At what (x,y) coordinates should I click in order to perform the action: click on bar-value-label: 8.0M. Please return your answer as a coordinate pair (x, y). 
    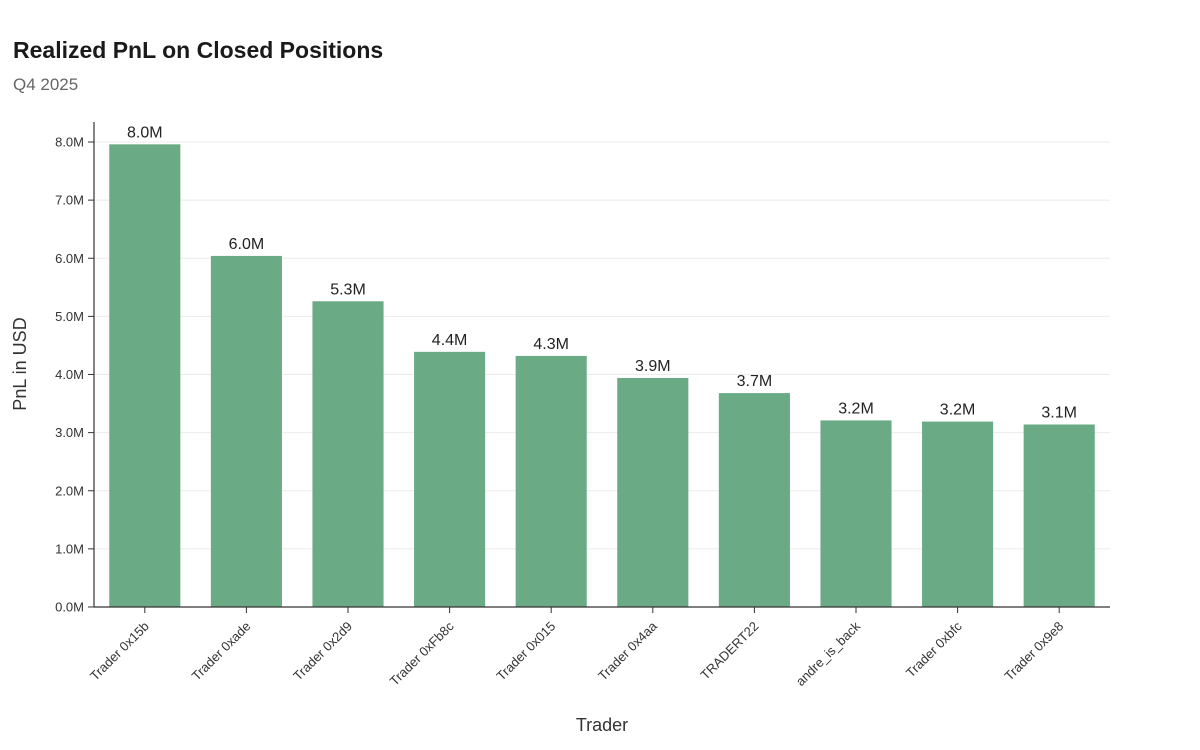
    Looking at the image, I should click on (145, 132).